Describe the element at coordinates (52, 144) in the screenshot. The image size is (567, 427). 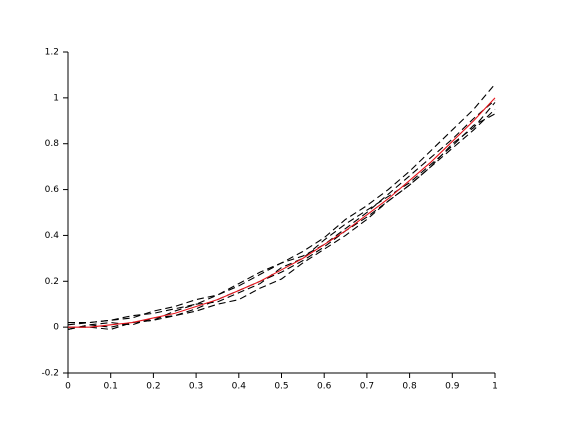
I see `y-tick-label: 0.8` at that location.